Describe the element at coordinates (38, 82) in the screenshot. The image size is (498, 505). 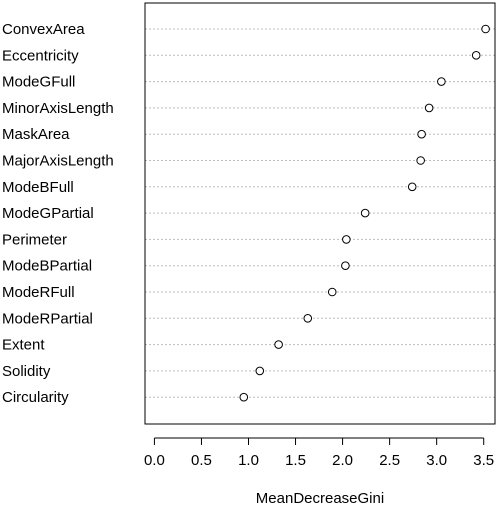
I see `category-label: ModeGFull` at that location.